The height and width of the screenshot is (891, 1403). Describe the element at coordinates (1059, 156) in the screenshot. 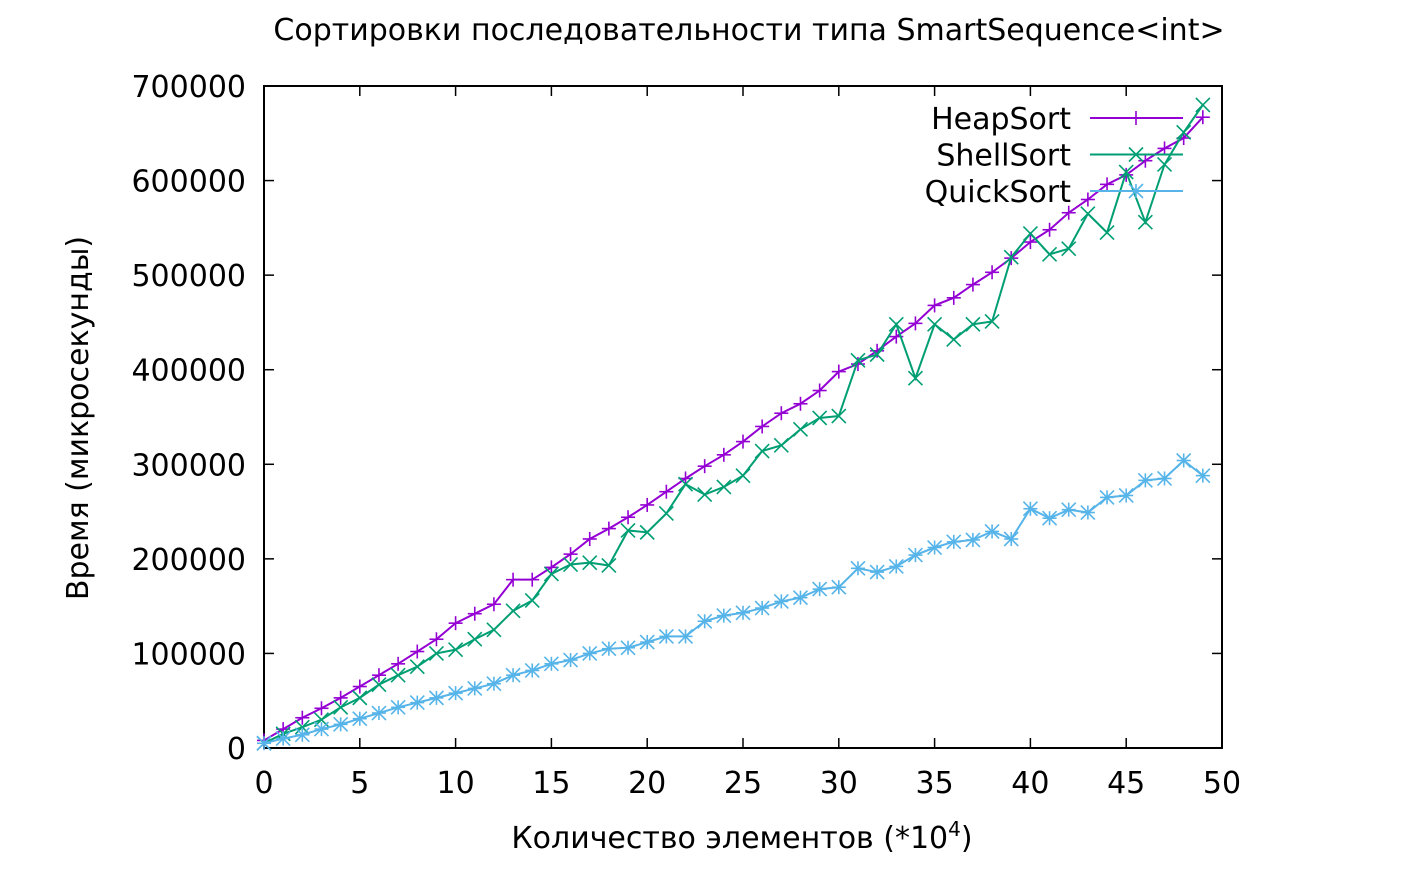

I see `legend-entry: ShellSort` at that location.